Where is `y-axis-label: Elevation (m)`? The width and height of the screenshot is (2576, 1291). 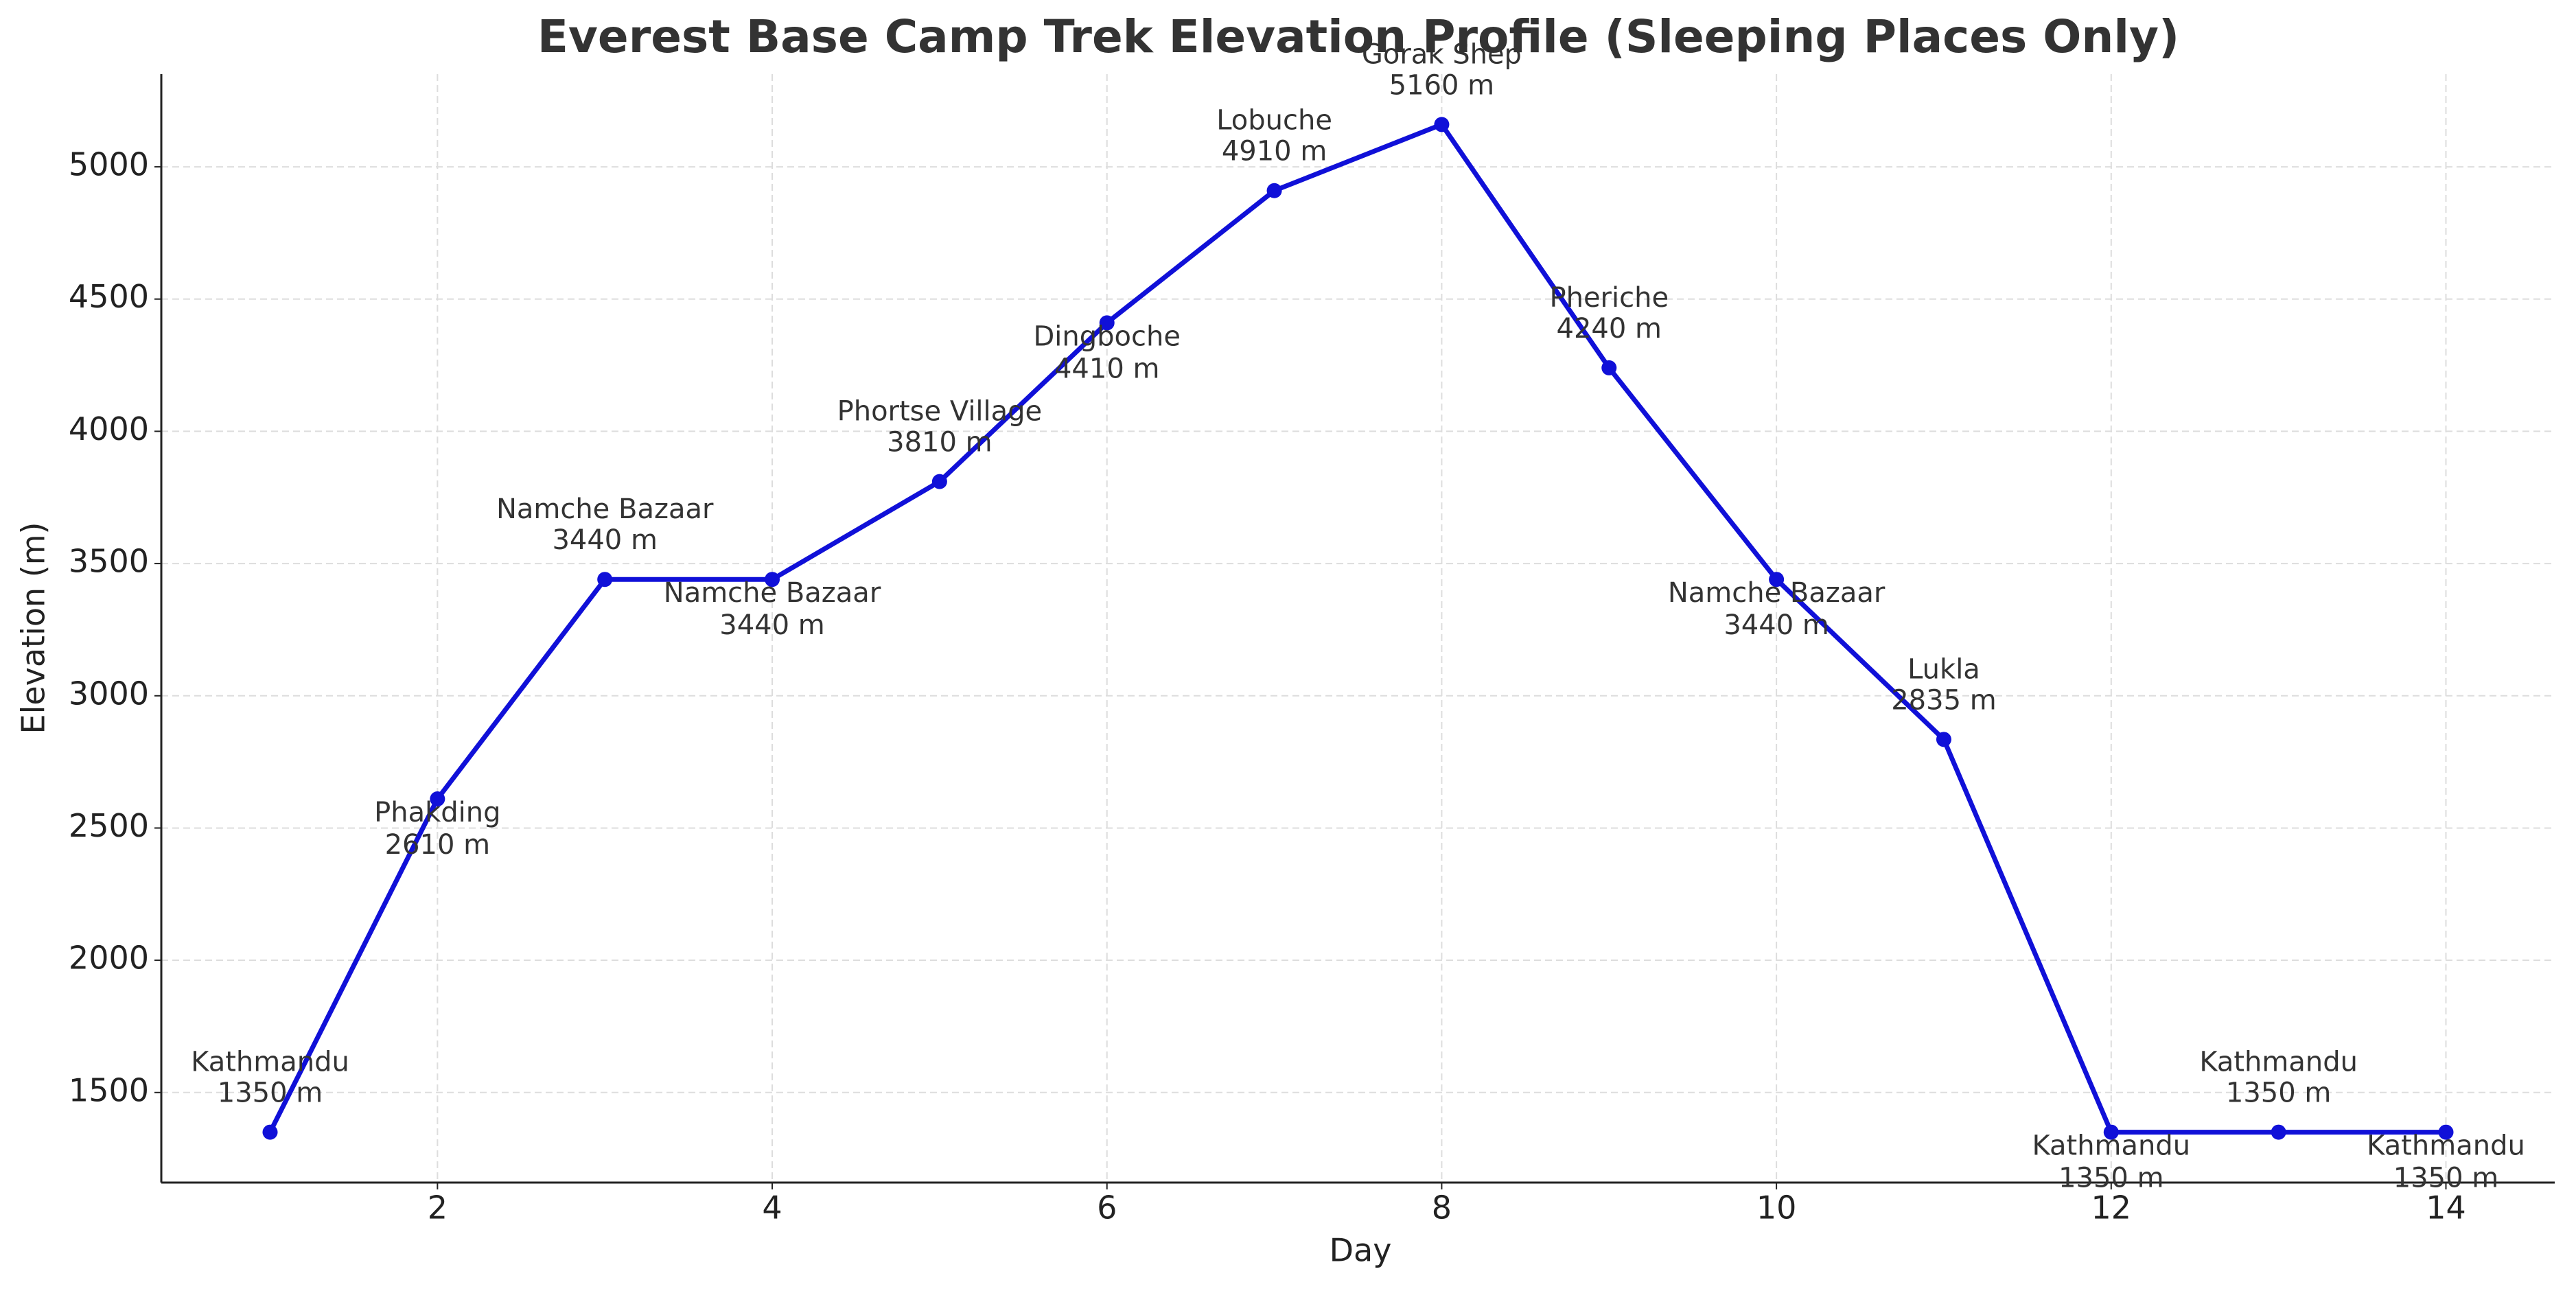 y-axis-label: Elevation (m) is located at coordinates (33, 628).